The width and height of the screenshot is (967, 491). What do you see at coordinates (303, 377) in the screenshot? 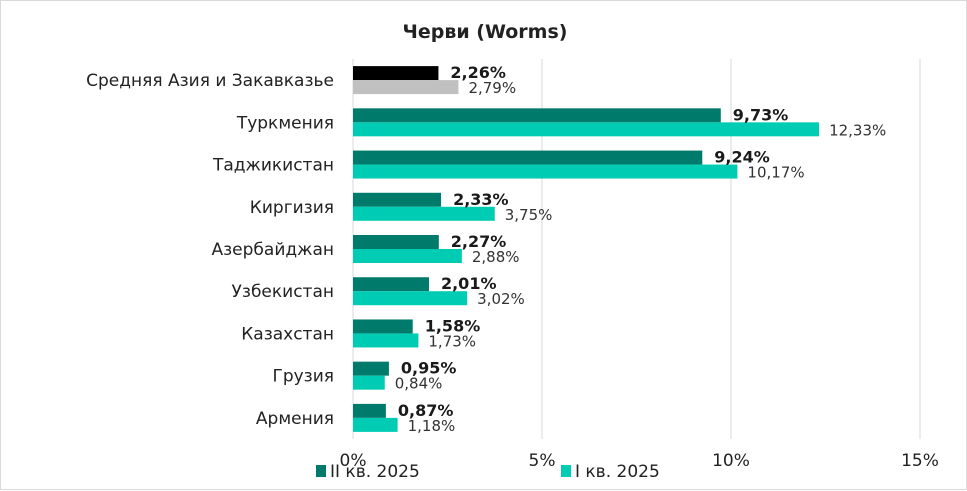
I see `category-label: Грузия` at bounding box center [303, 377].